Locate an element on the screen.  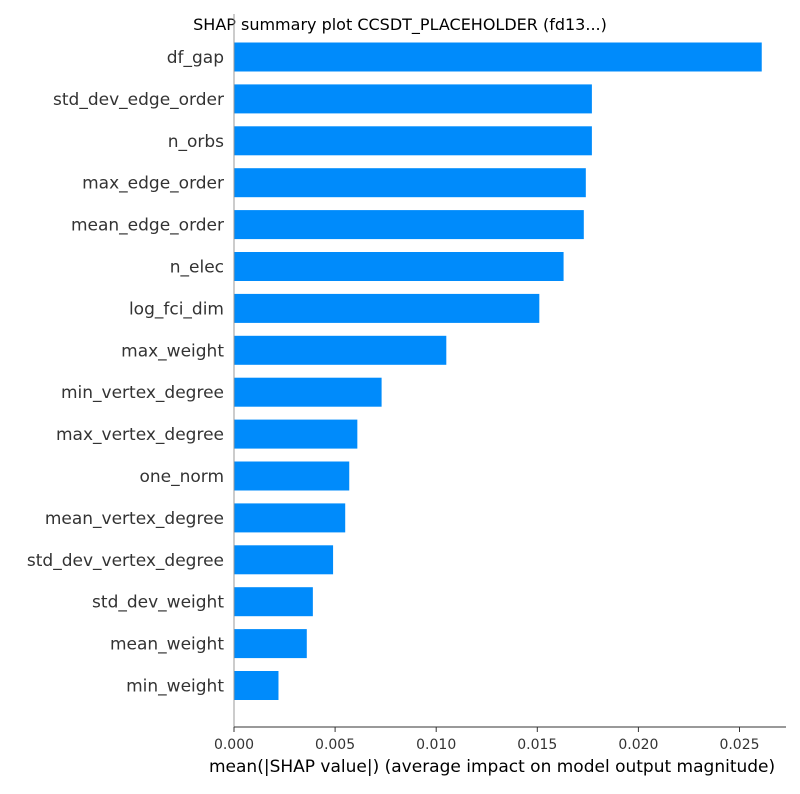
y-tick-label: std_dev_edge_order is located at coordinates (138, 100).